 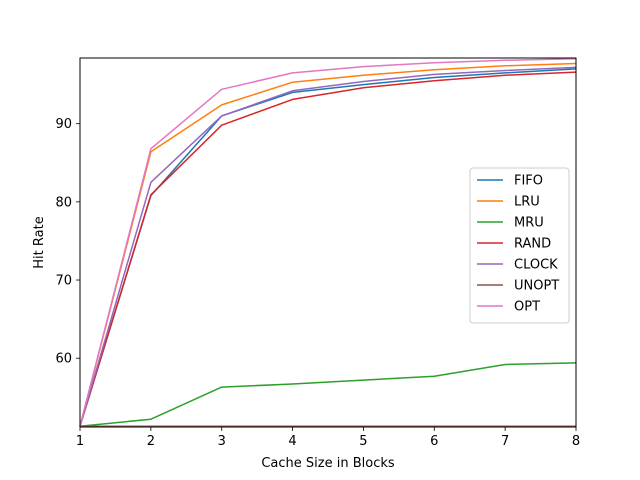 I want to click on y-tick-label: 60, so click(x=63, y=359).